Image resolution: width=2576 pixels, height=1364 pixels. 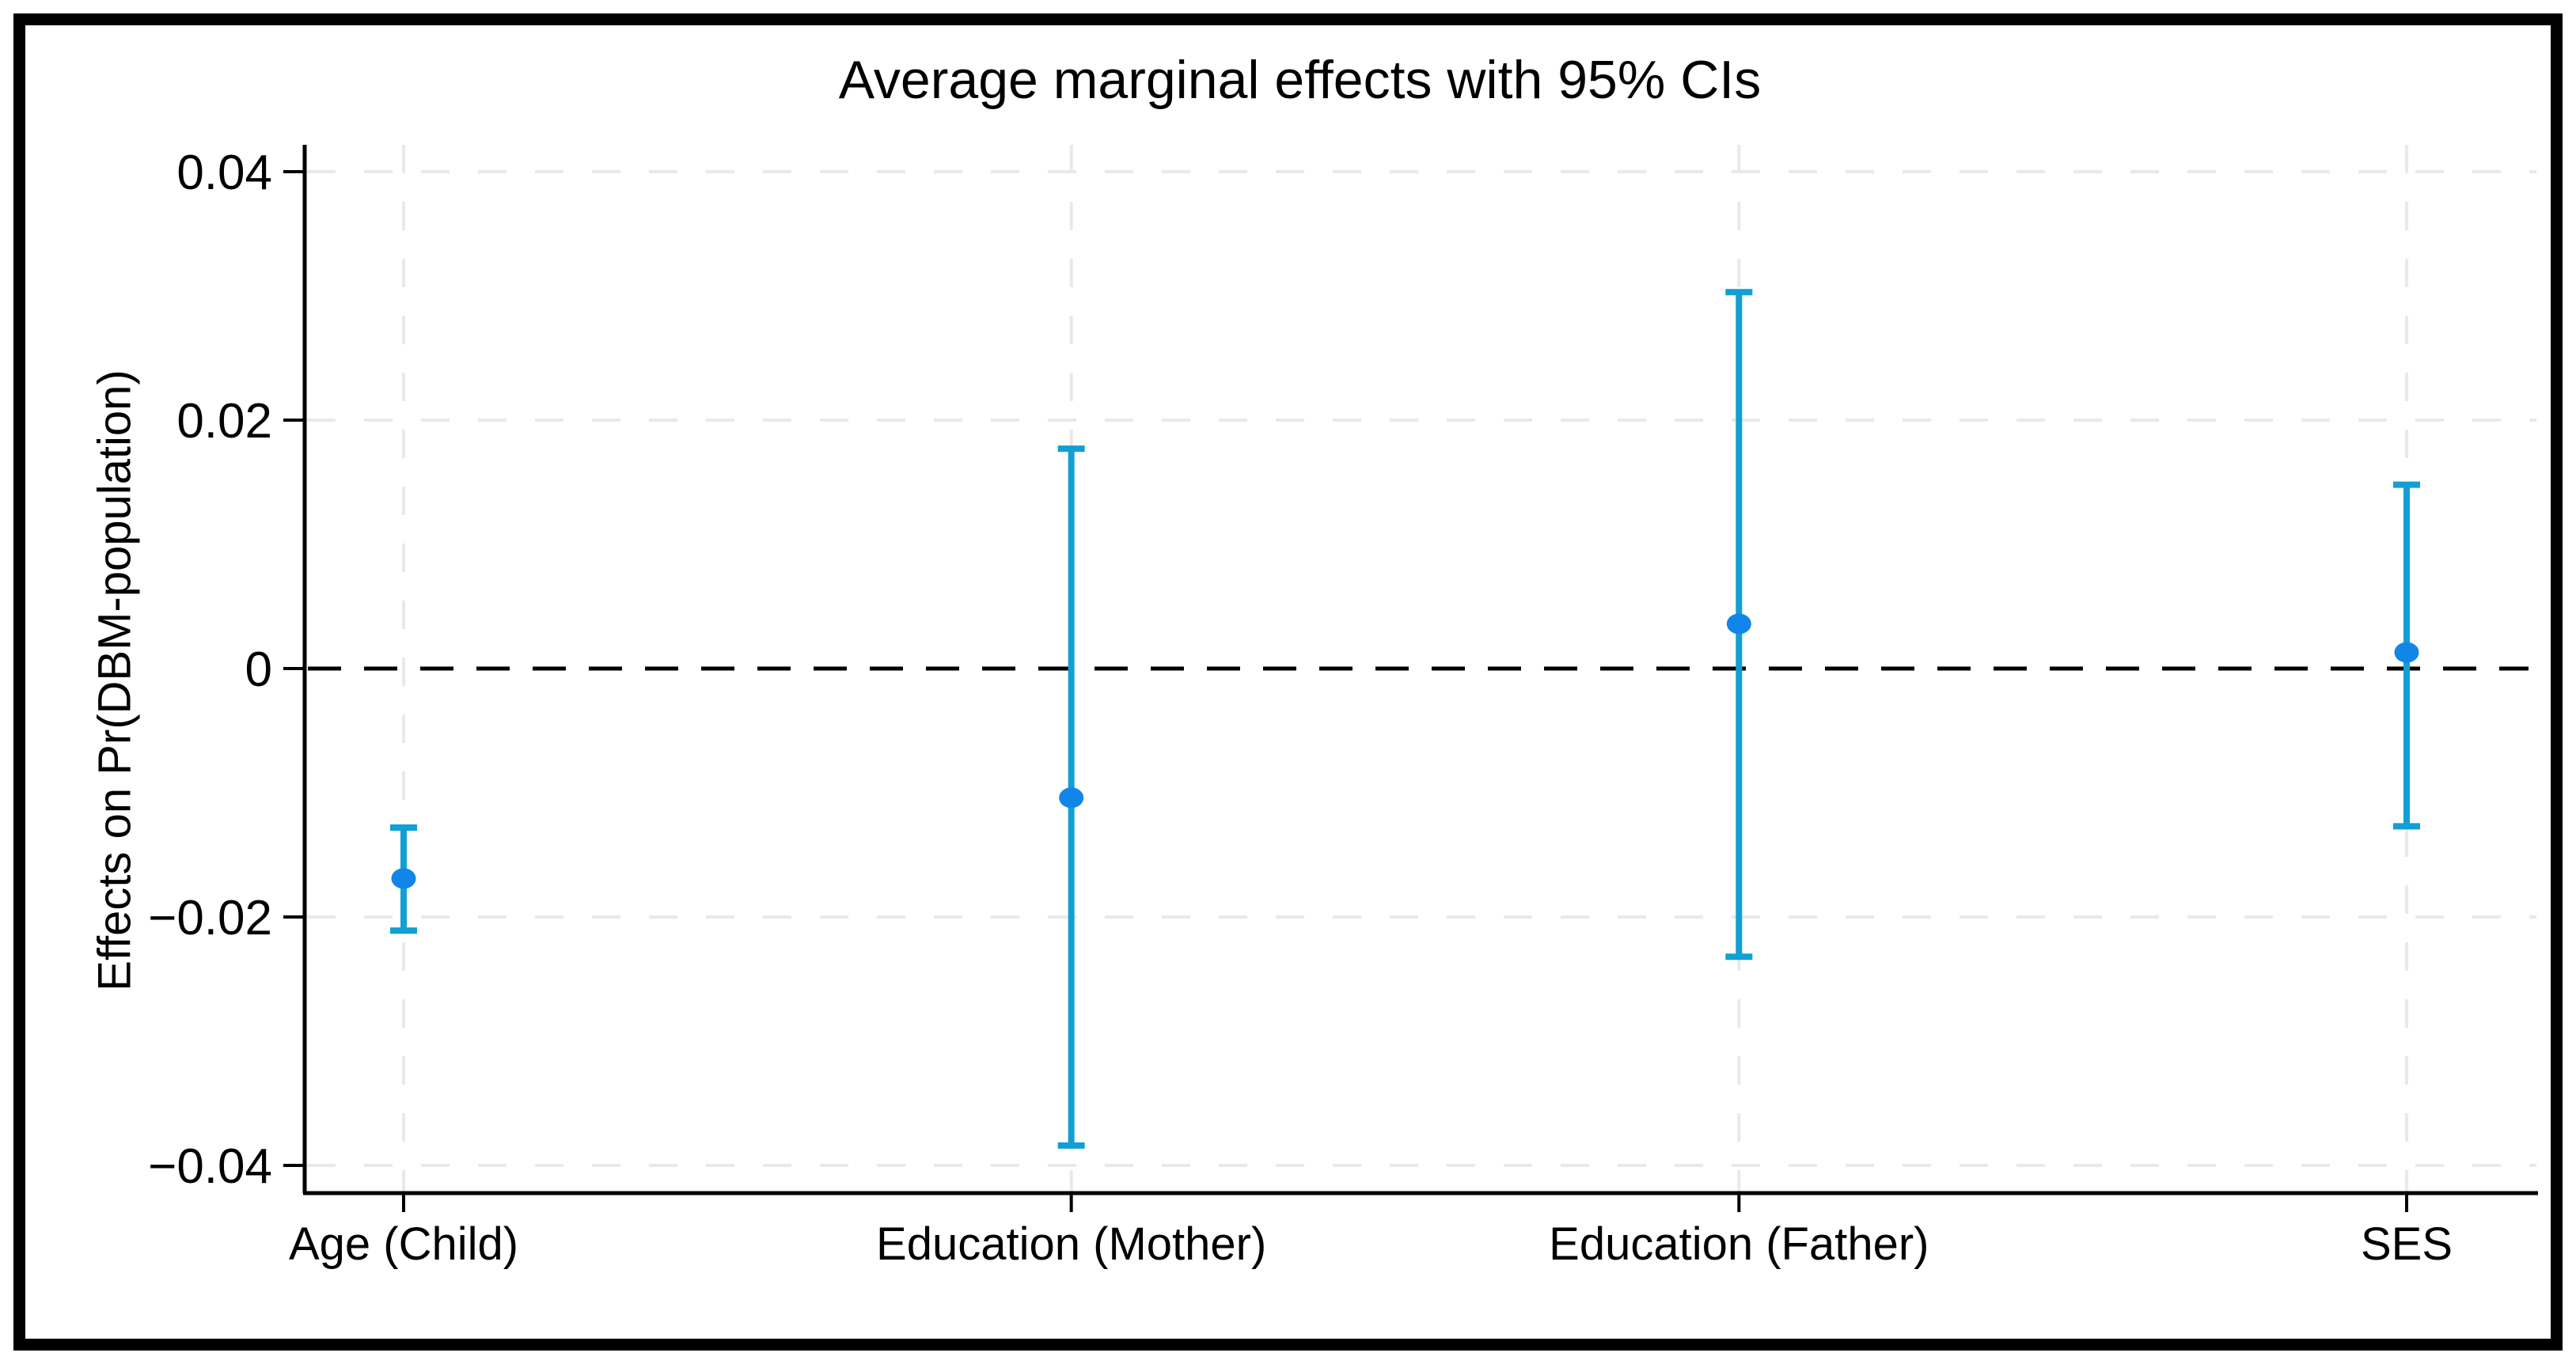 What do you see at coordinates (1300, 80) in the screenshot?
I see `chart-title: Average marginal effects with 95% CIs` at bounding box center [1300, 80].